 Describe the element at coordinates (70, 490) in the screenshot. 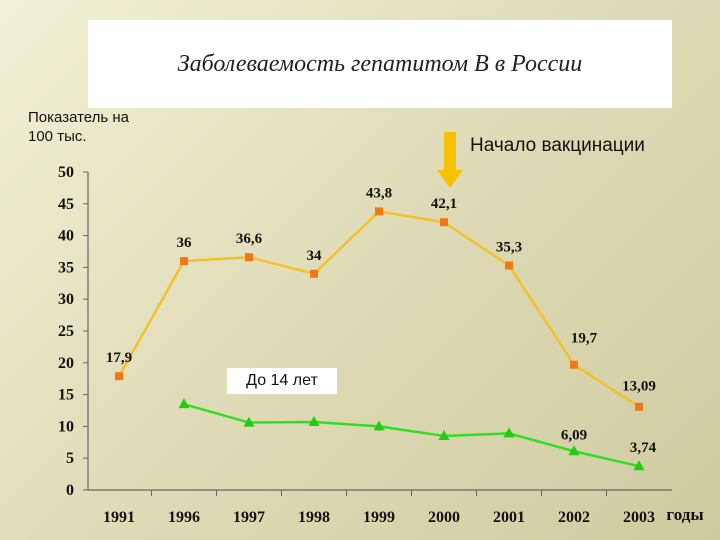

I see `y-tick-label: 0` at that location.